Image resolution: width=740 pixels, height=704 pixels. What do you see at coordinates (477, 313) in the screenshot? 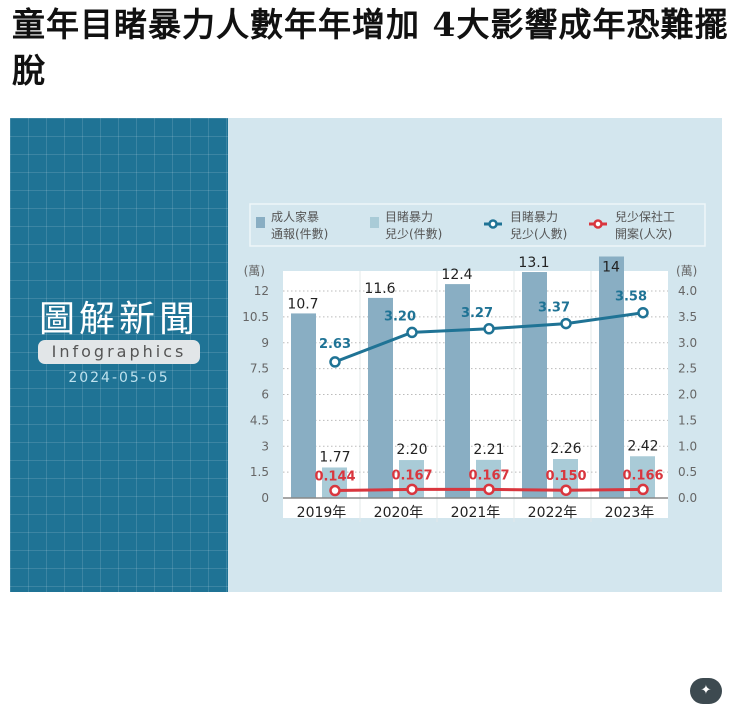
I see `point-label: 3.27` at bounding box center [477, 313].